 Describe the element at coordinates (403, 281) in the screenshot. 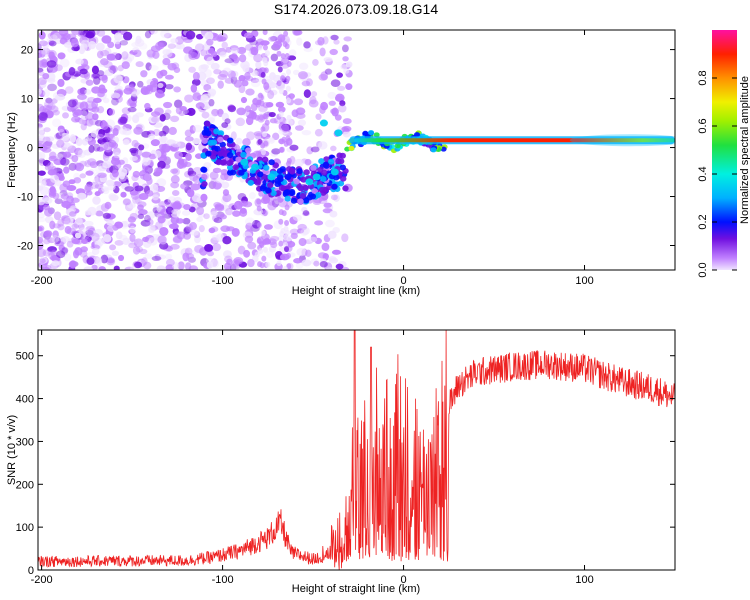

I see `spectrogram-x-tick-label: 0` at that location.